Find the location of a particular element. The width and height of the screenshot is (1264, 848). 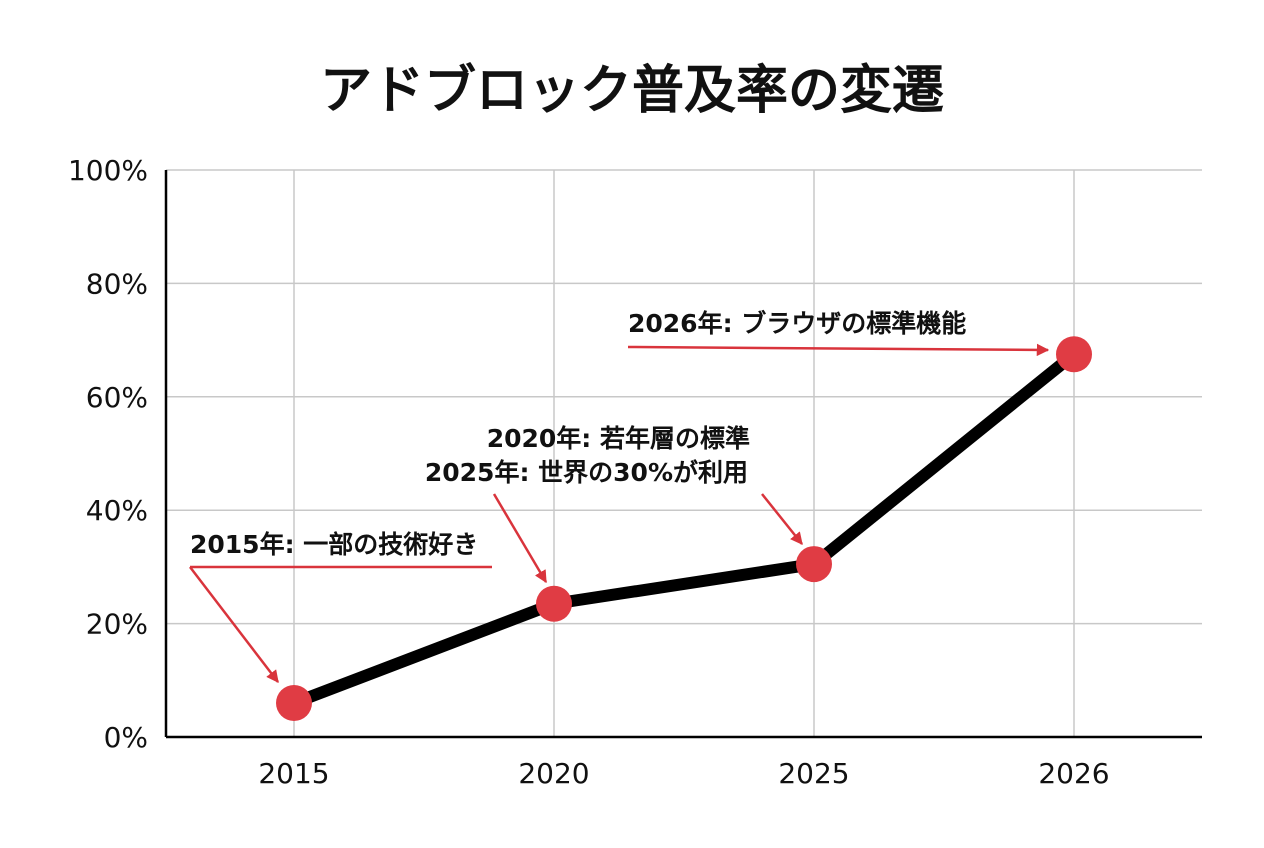

annotation-arrow-2026 is located at coordinates (838, 350).